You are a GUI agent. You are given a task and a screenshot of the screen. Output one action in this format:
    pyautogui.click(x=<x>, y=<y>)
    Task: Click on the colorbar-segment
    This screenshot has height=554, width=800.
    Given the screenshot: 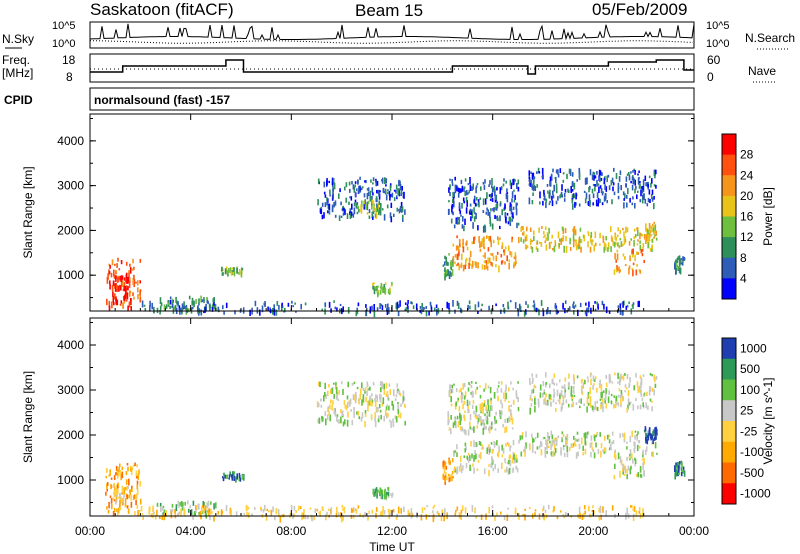 What is the action you would take?
    pyautogui.click(x=729, y=432)
    